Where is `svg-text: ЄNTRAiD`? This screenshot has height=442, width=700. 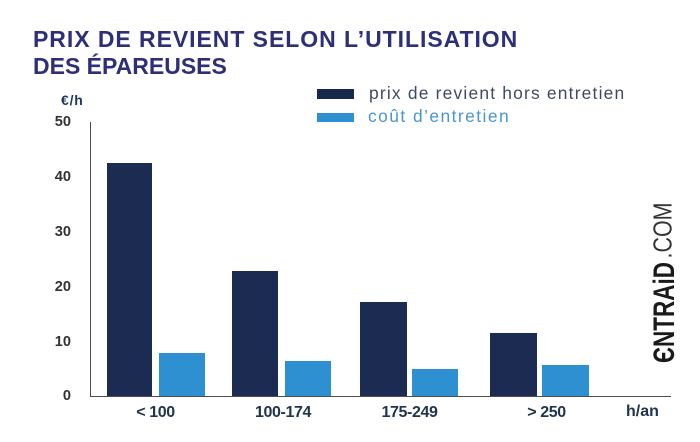 svg-text: ЄNTRAiD is located at coordinates (664, 312).